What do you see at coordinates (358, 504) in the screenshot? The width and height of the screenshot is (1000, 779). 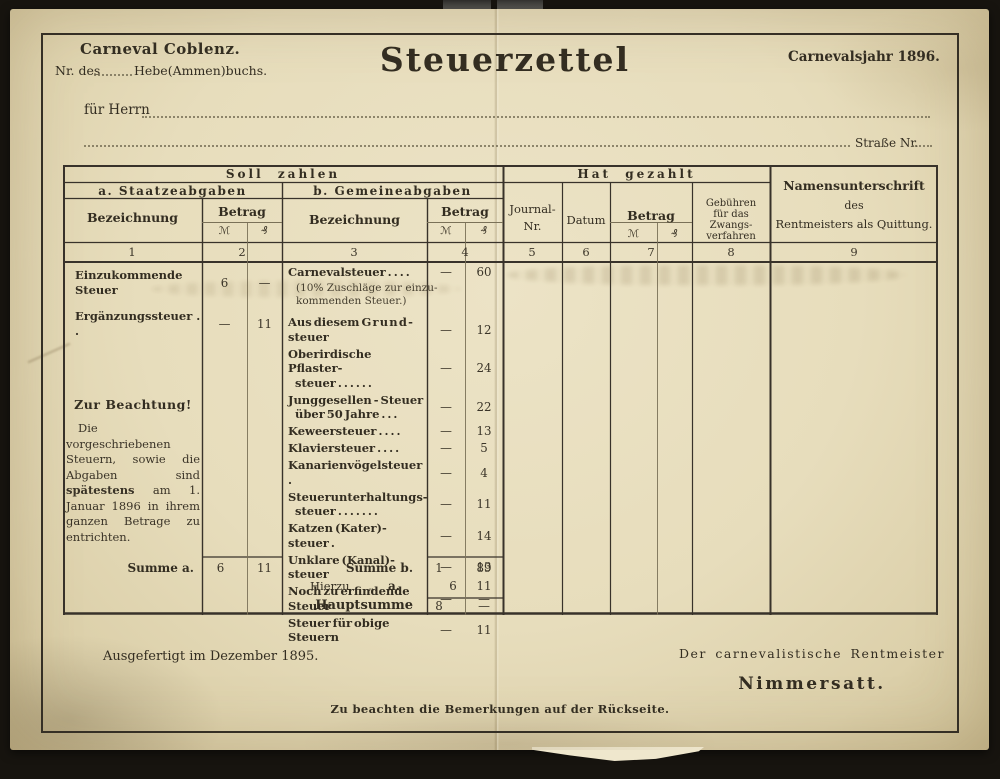 I see `tax-label: Steuerunterhaltungs-steuer . . . . . . .` at bounding box center [358, 504].